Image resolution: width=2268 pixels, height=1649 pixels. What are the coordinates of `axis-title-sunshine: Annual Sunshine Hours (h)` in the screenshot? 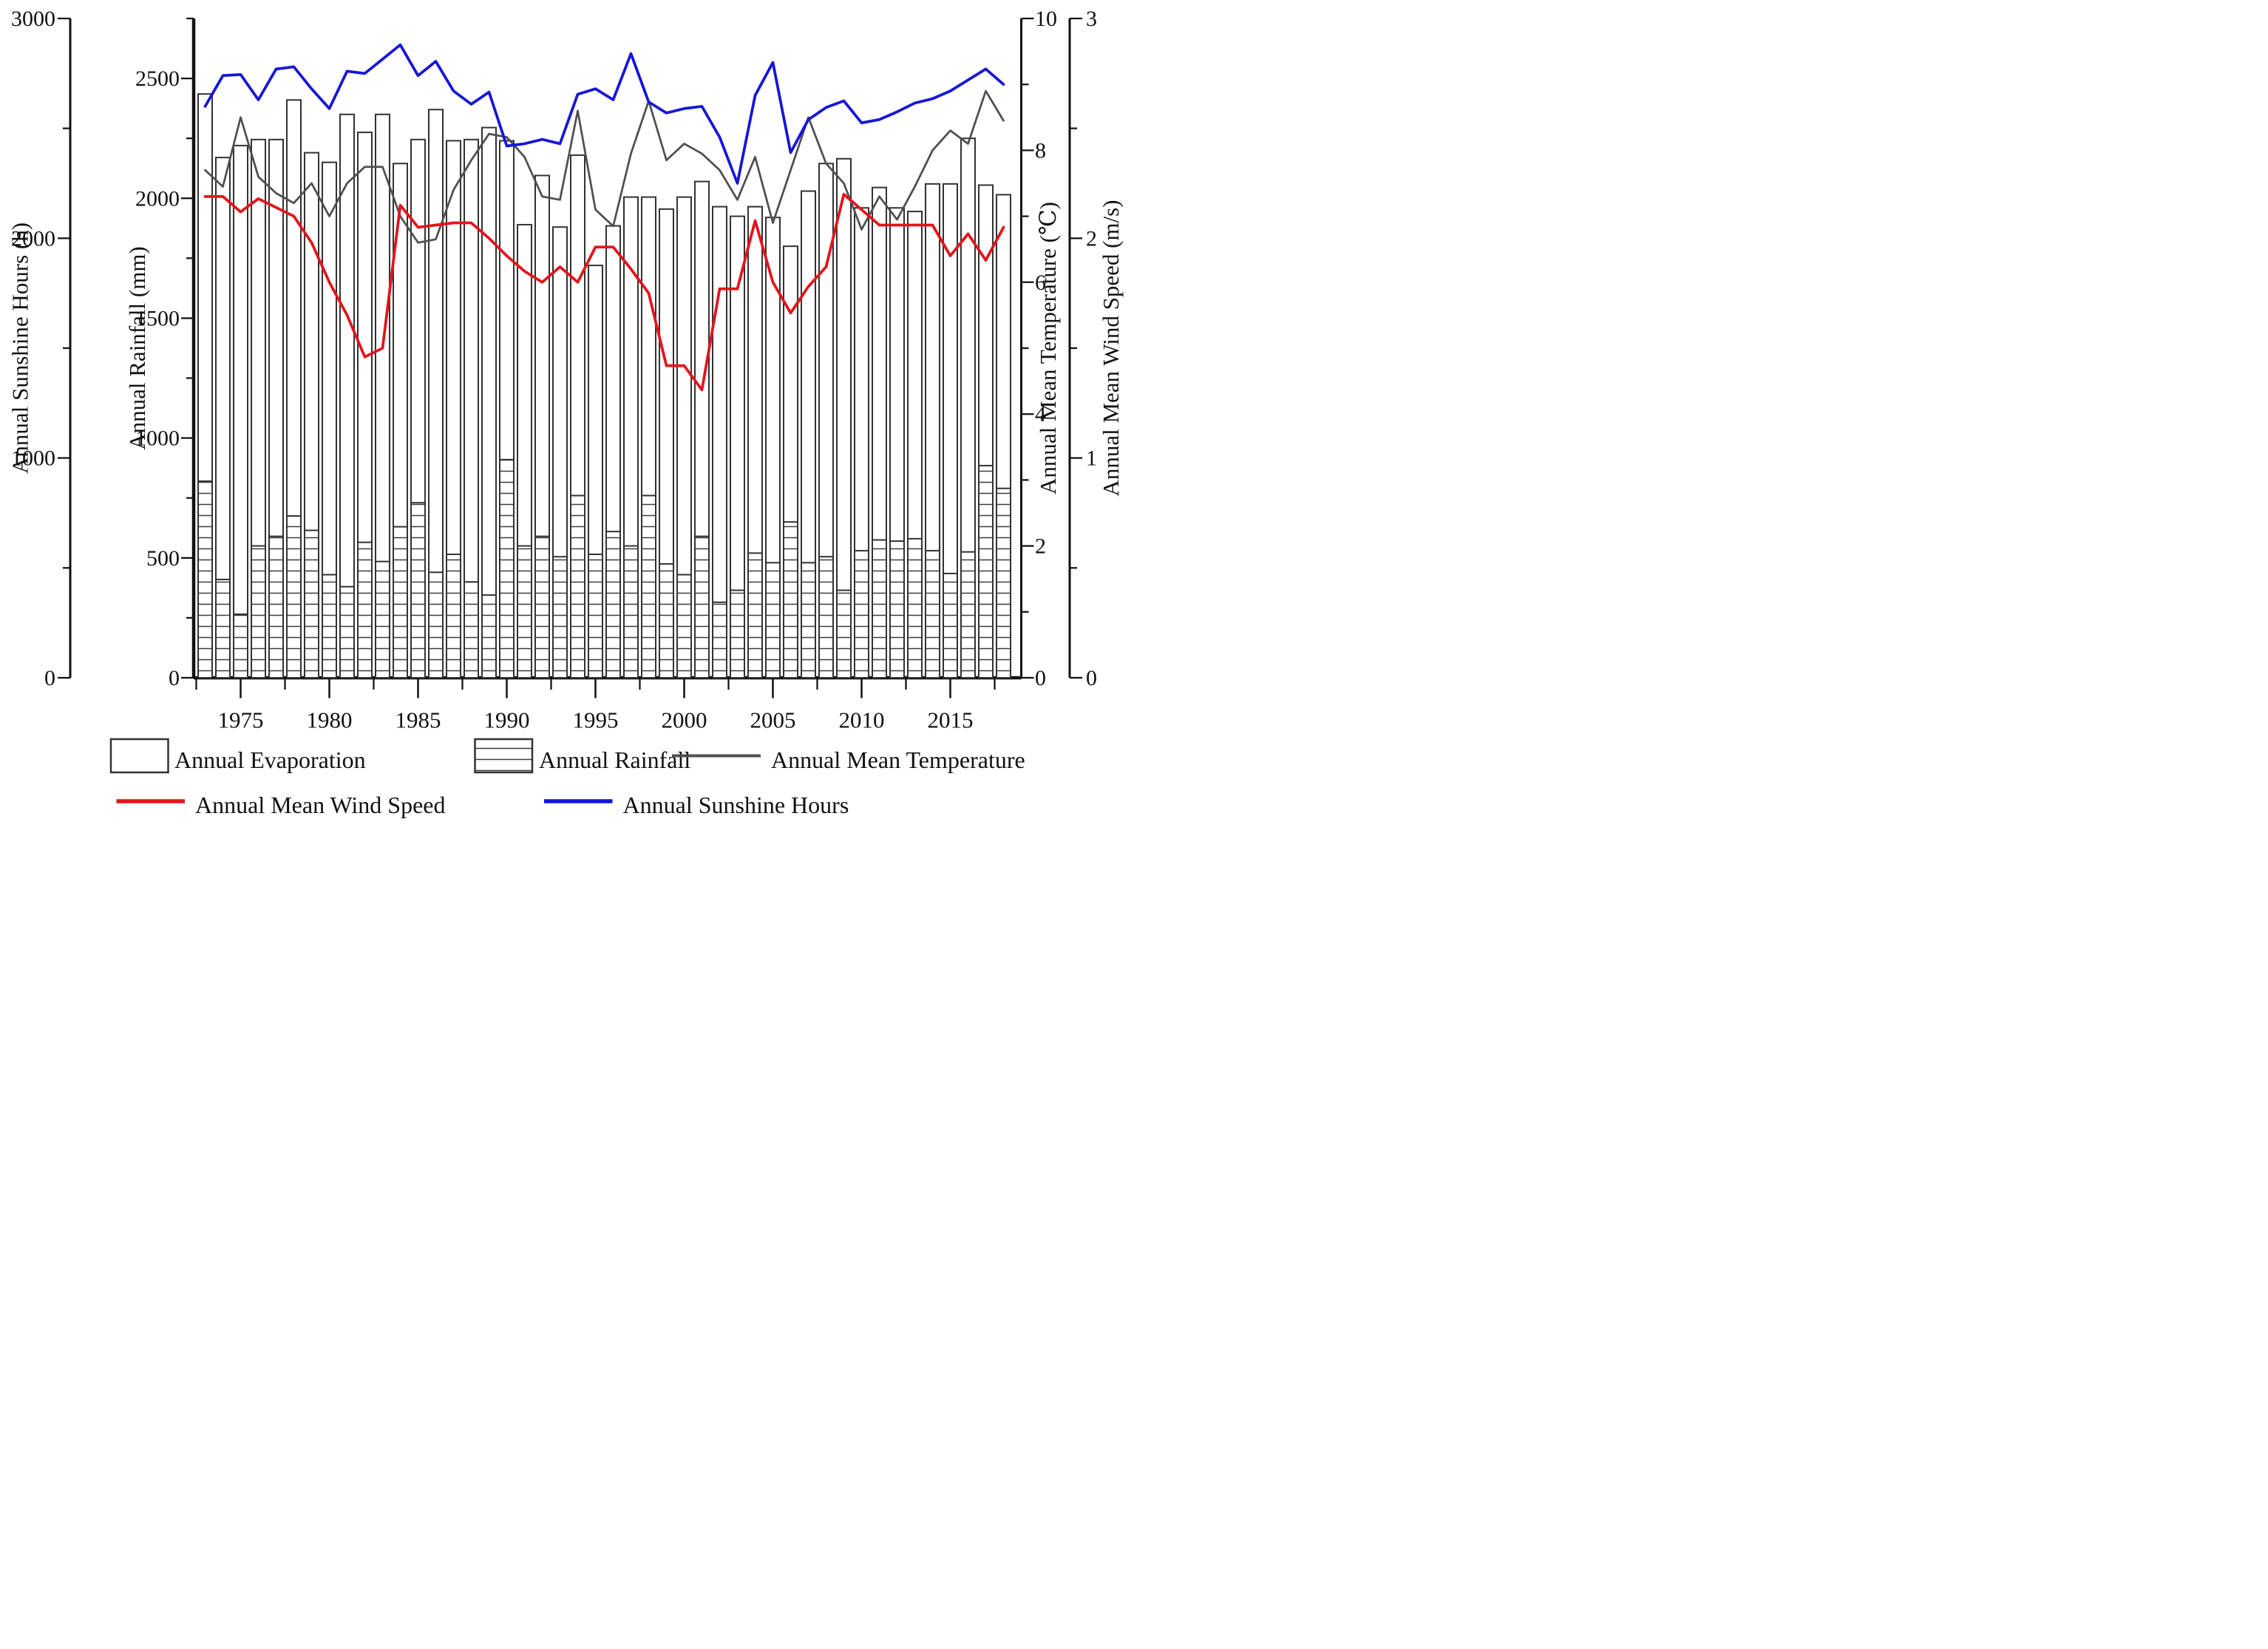 It's located at (20, 348).